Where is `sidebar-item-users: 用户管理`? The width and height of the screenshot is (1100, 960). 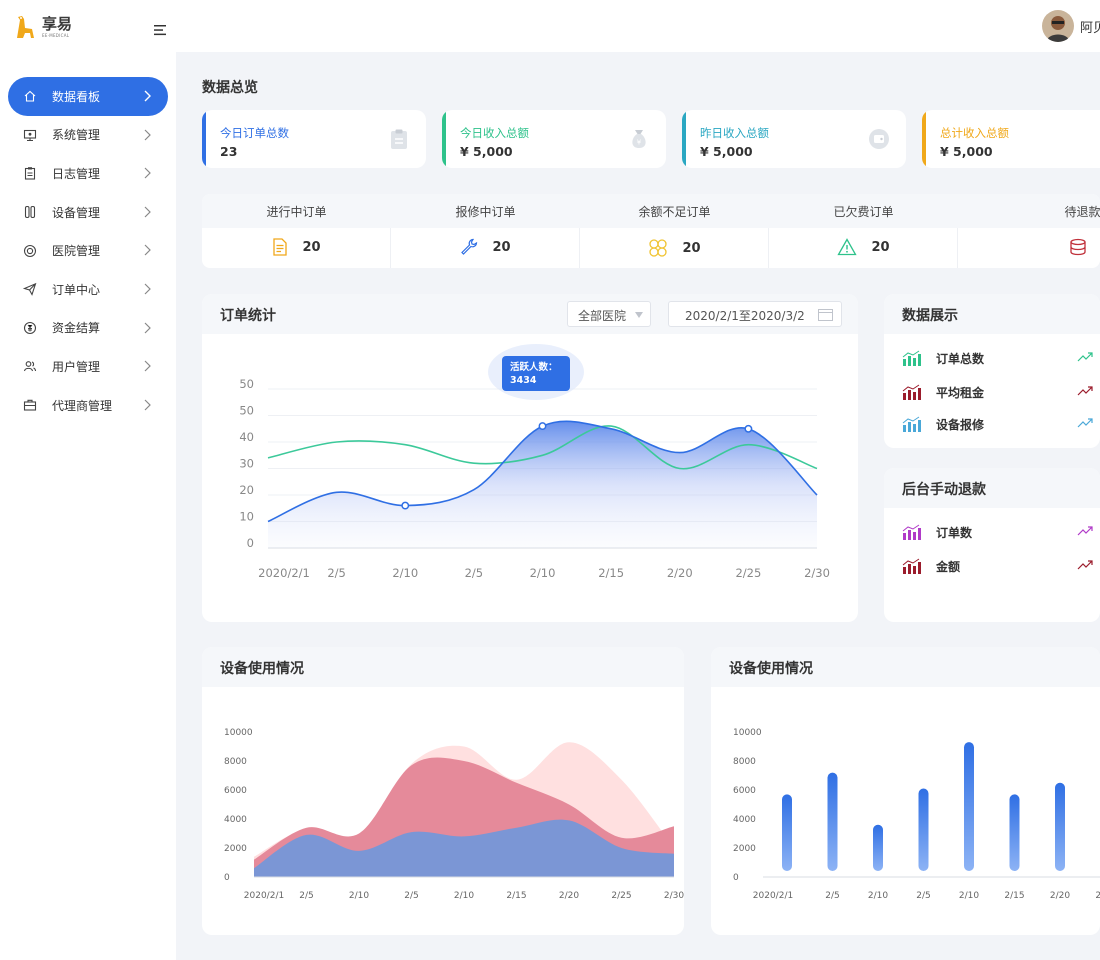
sidebar-item-users: 用户管理 is located at coordinates (88, 366).